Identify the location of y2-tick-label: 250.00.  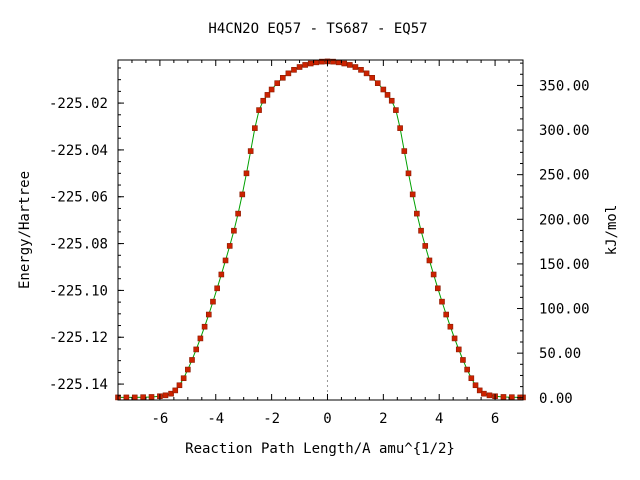
(564, 176).